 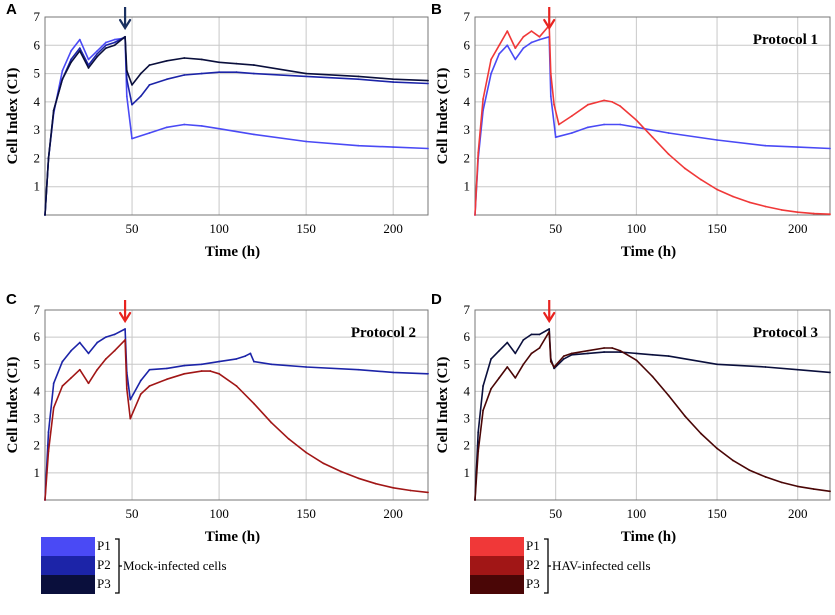 I want to click on protocol-title: Protocol 3, so click(x=785, y=333).